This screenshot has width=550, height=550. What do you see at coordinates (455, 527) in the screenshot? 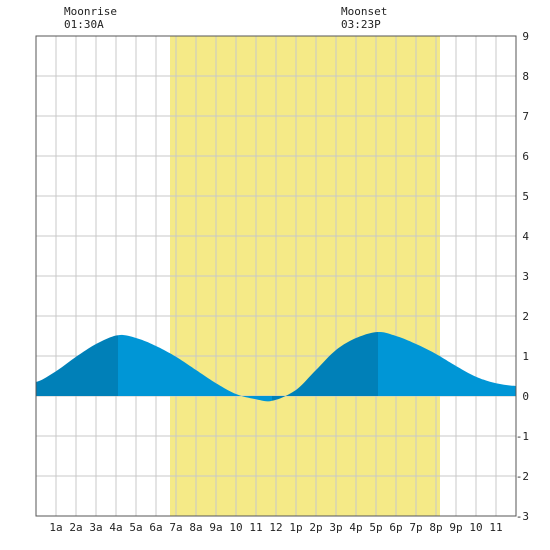
I see `x-tick-label: 9p` at bounding box center [455, 527].